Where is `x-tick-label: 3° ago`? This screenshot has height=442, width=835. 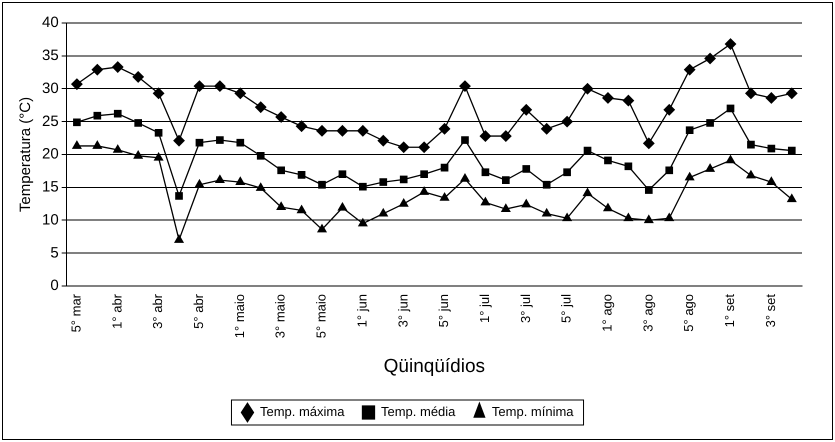
x-tick-label: 3° ago is located at coordinates (648, 313).